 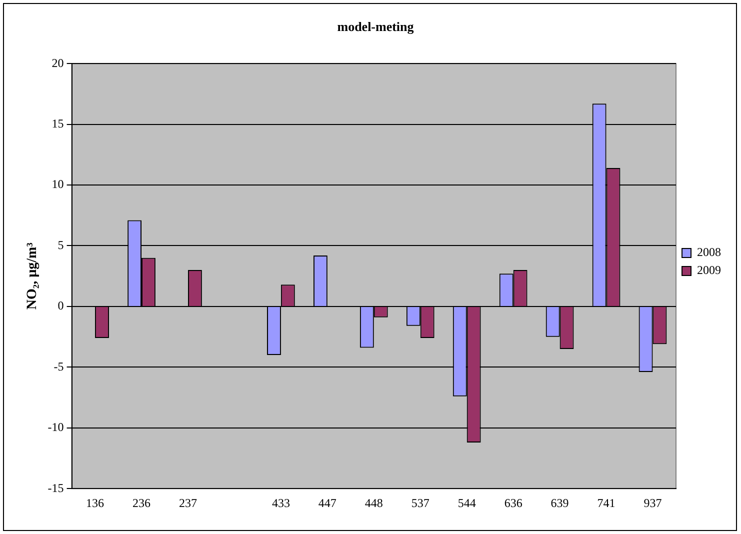 I want to click on x-tick-label: 448, so click(x=373, y=503).